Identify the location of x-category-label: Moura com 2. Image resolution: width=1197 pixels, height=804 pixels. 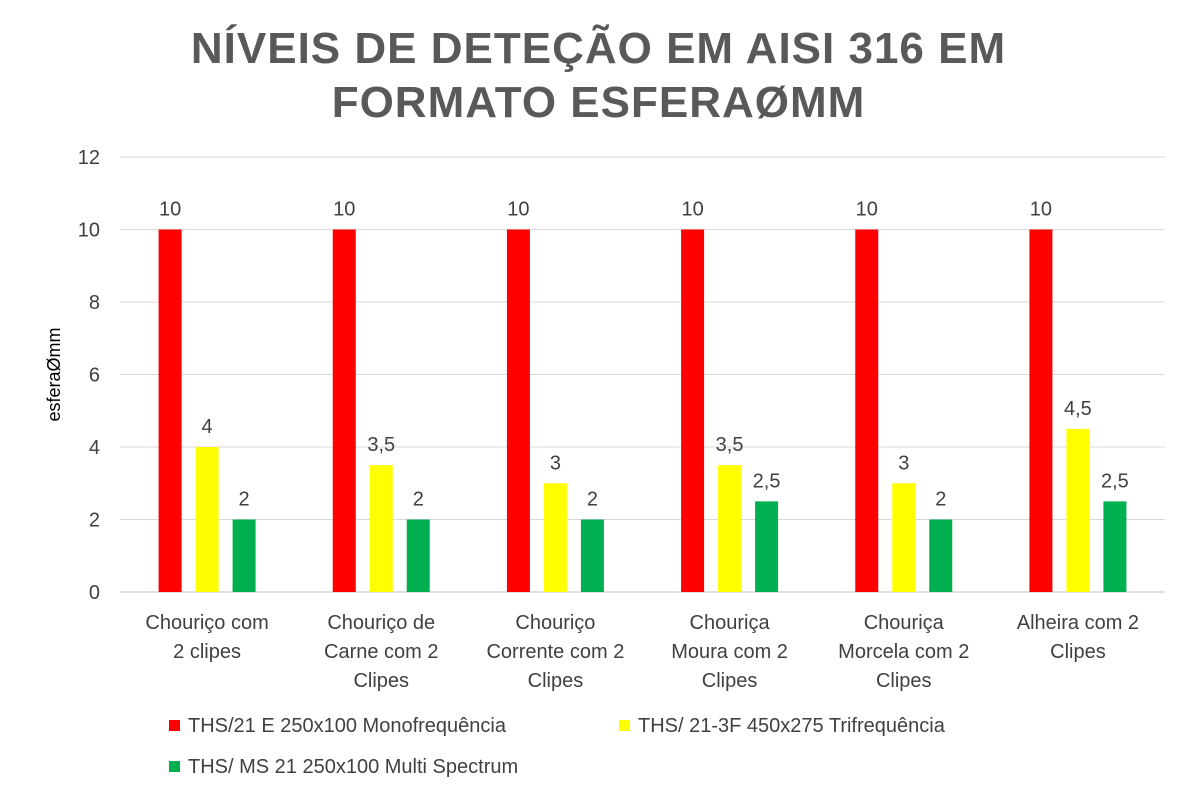
(729, 652).